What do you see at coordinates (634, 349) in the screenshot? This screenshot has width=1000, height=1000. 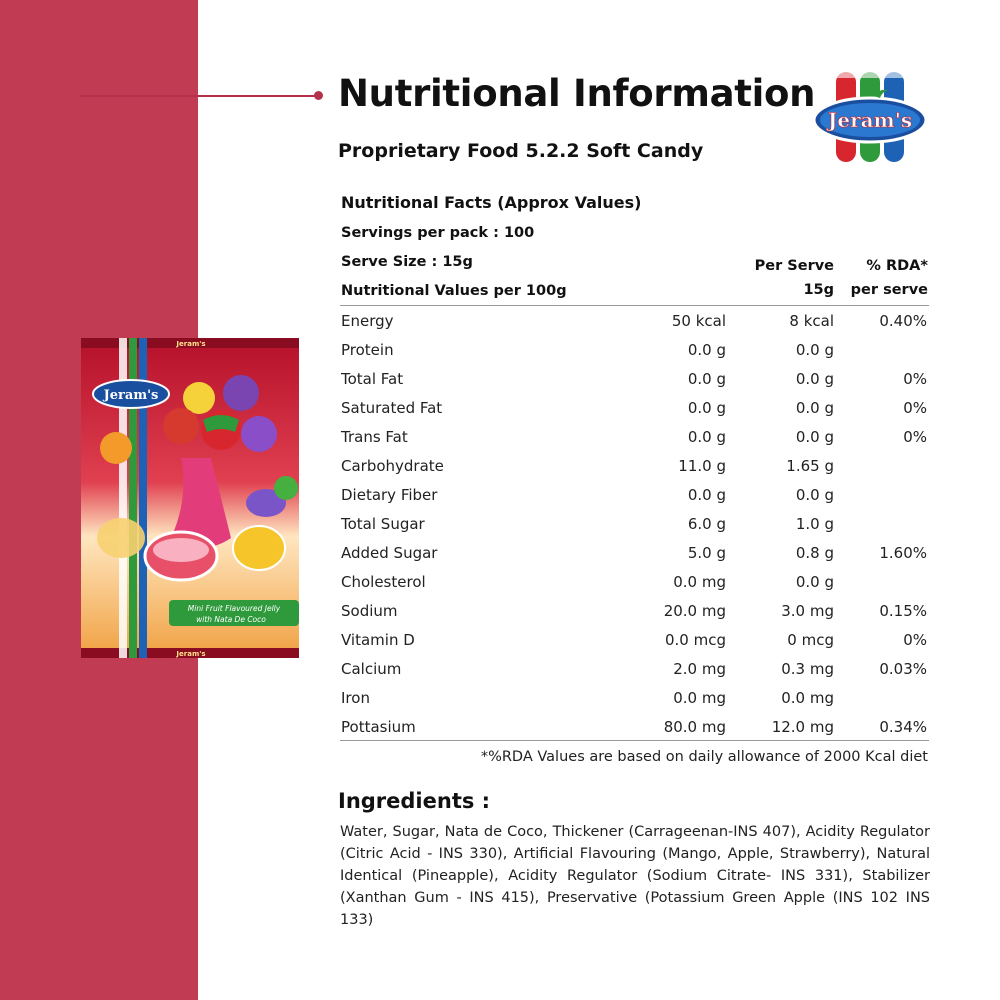 I see `table-row: Protein 0.0 g 0.0 g` at bounding box center [634, 349].